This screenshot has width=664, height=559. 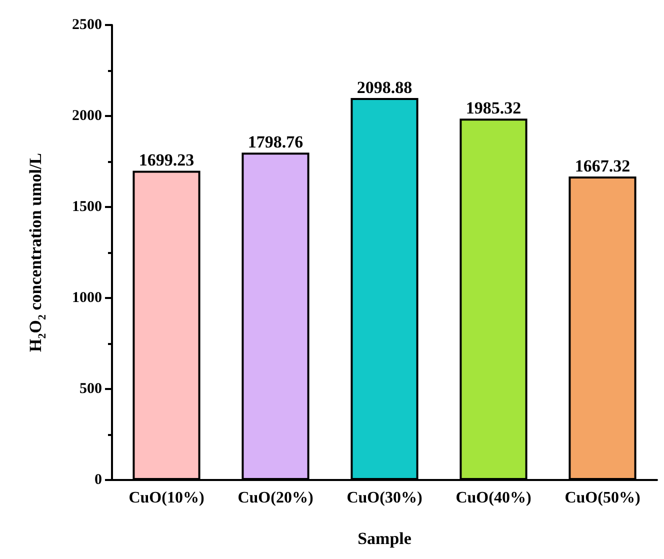 What do you see at coordinates (385, 538) in the screenshot?
I see `x-axis-title: Sample` at bounding box center [385, 538].